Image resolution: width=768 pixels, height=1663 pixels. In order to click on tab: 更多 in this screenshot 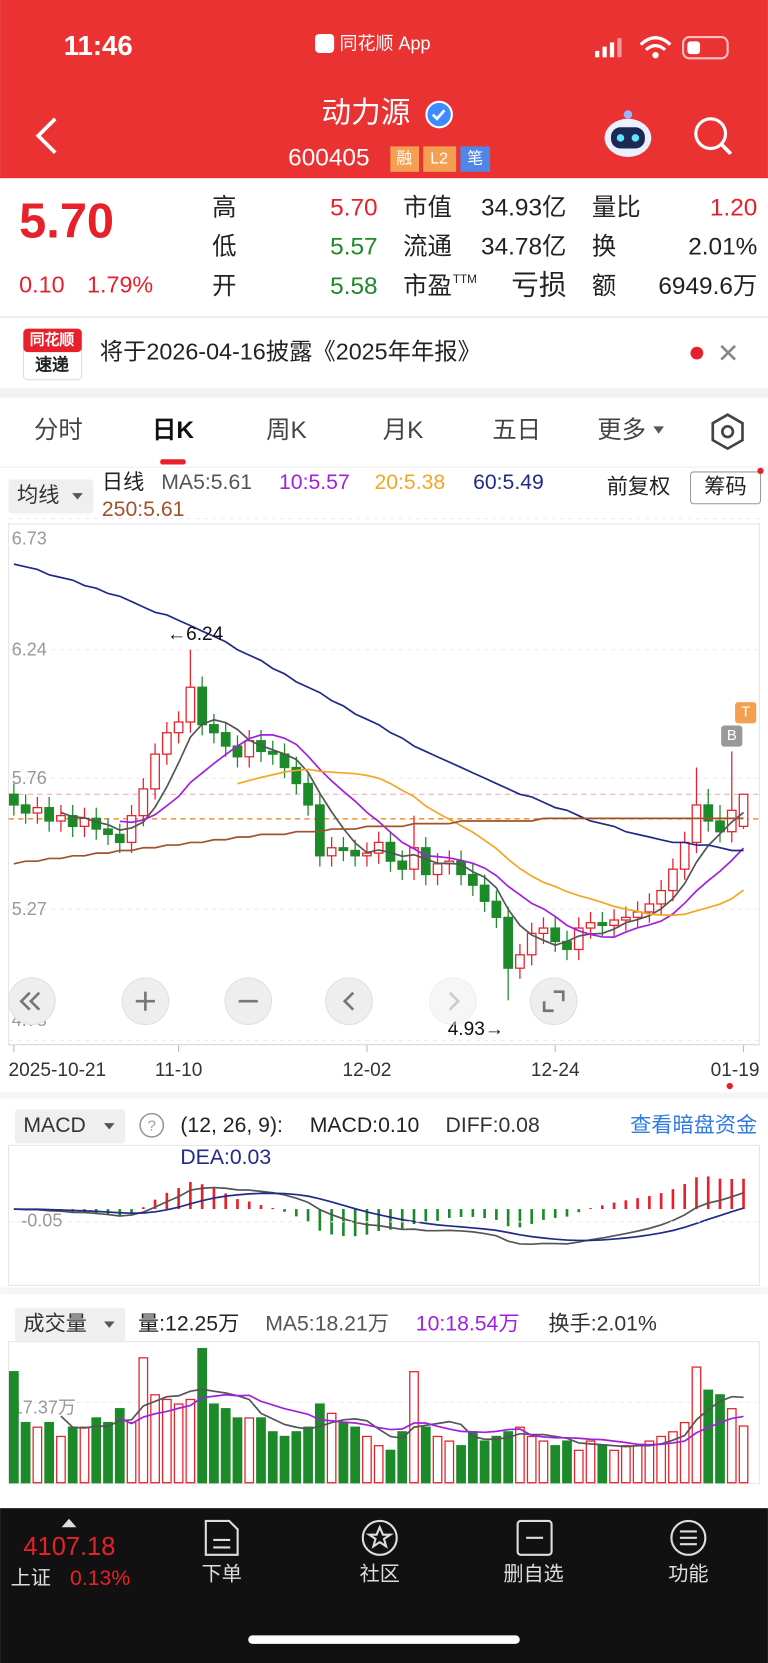, I will do `click(621, 430)`.